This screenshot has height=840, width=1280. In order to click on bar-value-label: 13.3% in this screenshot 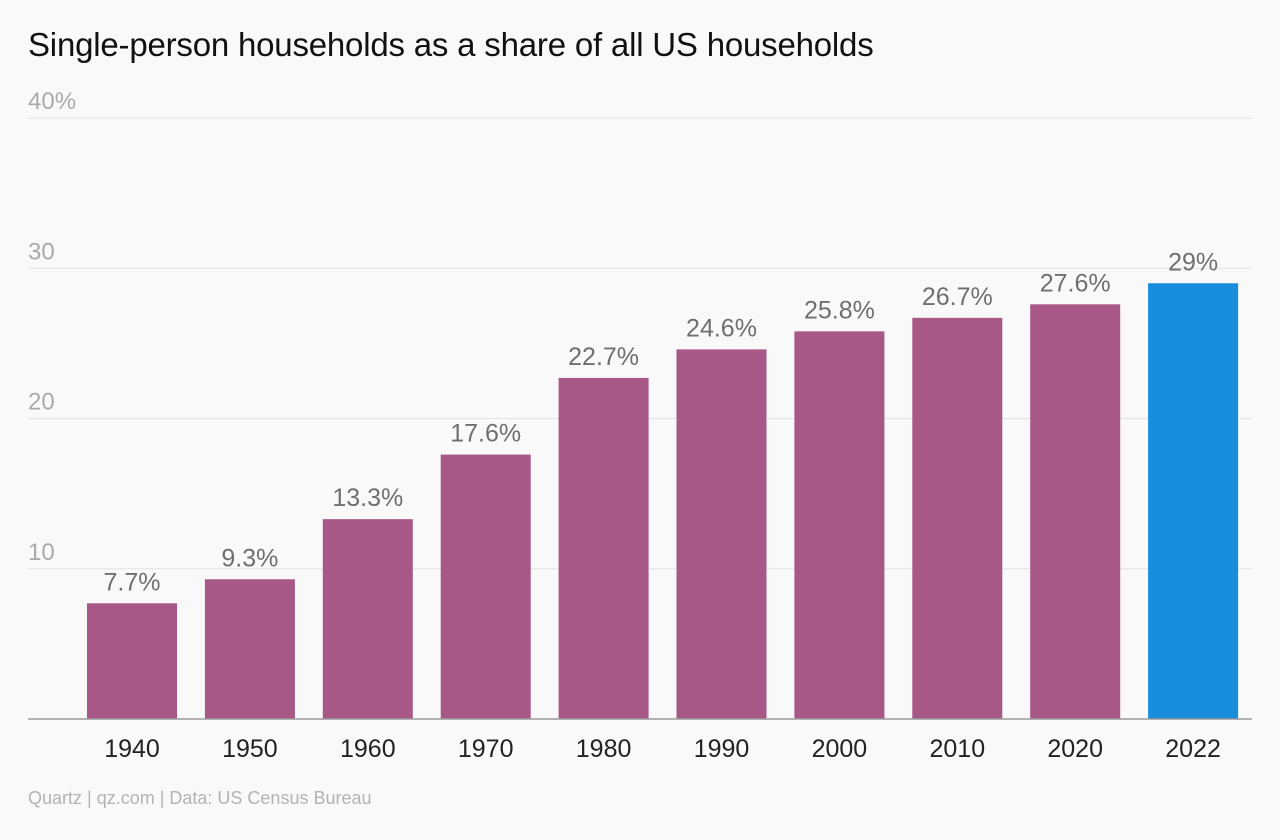, I will do `click(367, 498)`.